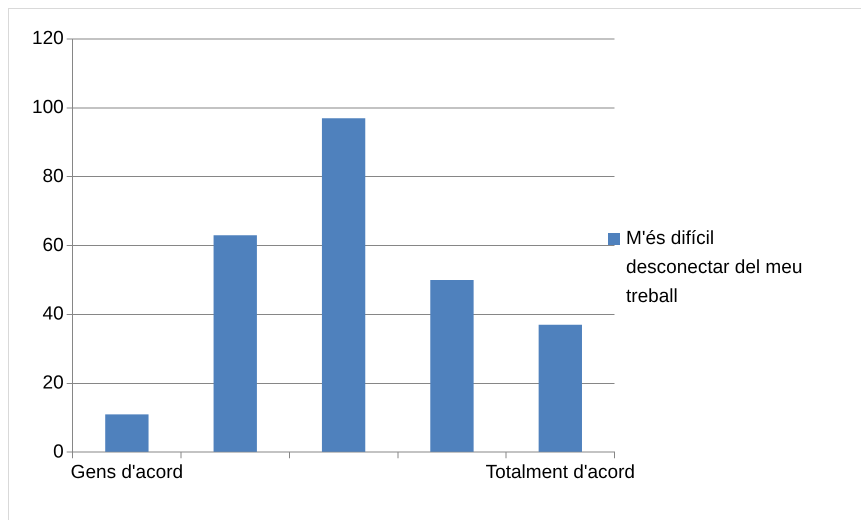  Describe the element at coordinates (53, 245) in the screenshot. I see `y-tick-label: 60` at that location.